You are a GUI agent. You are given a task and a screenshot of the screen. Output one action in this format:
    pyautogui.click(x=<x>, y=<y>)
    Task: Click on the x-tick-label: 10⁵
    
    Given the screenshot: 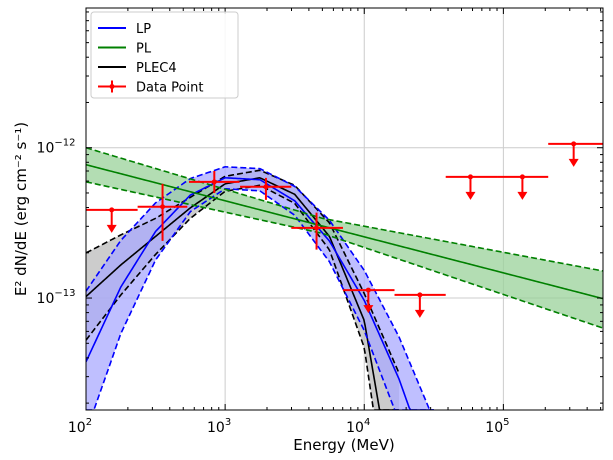 What is the action you would take?
    pyautogui.click(x=497, y=426)
    